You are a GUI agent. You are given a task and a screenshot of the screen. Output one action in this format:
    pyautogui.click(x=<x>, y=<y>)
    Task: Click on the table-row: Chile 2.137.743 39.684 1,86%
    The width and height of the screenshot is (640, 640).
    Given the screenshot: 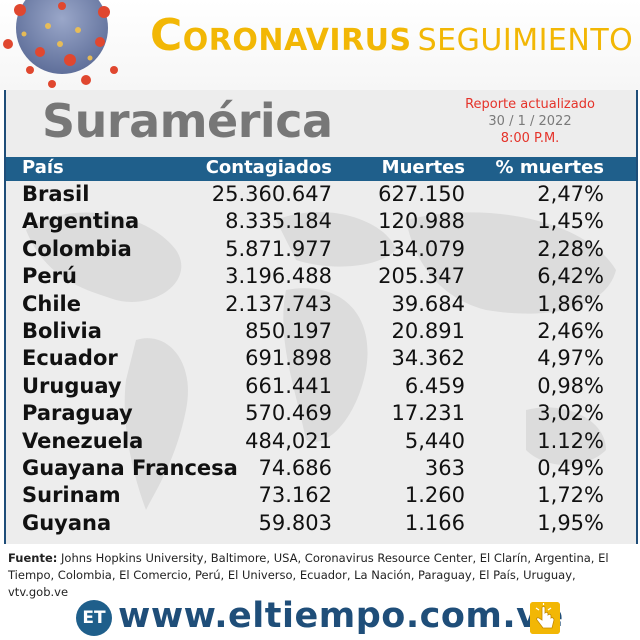 What is the action you would take?
    pyautogui.click(x=321, y=304)
    